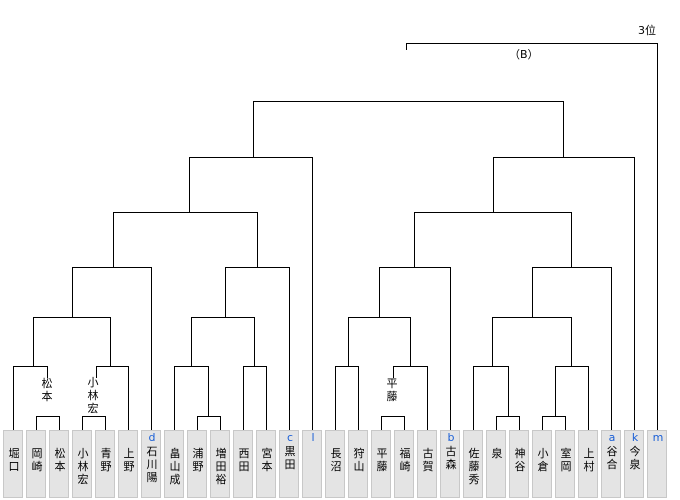  What do you see at coordinates (359, 460) in the screenshot?
I see `entry-name: 狩 山` at bounding box center [359, 460].